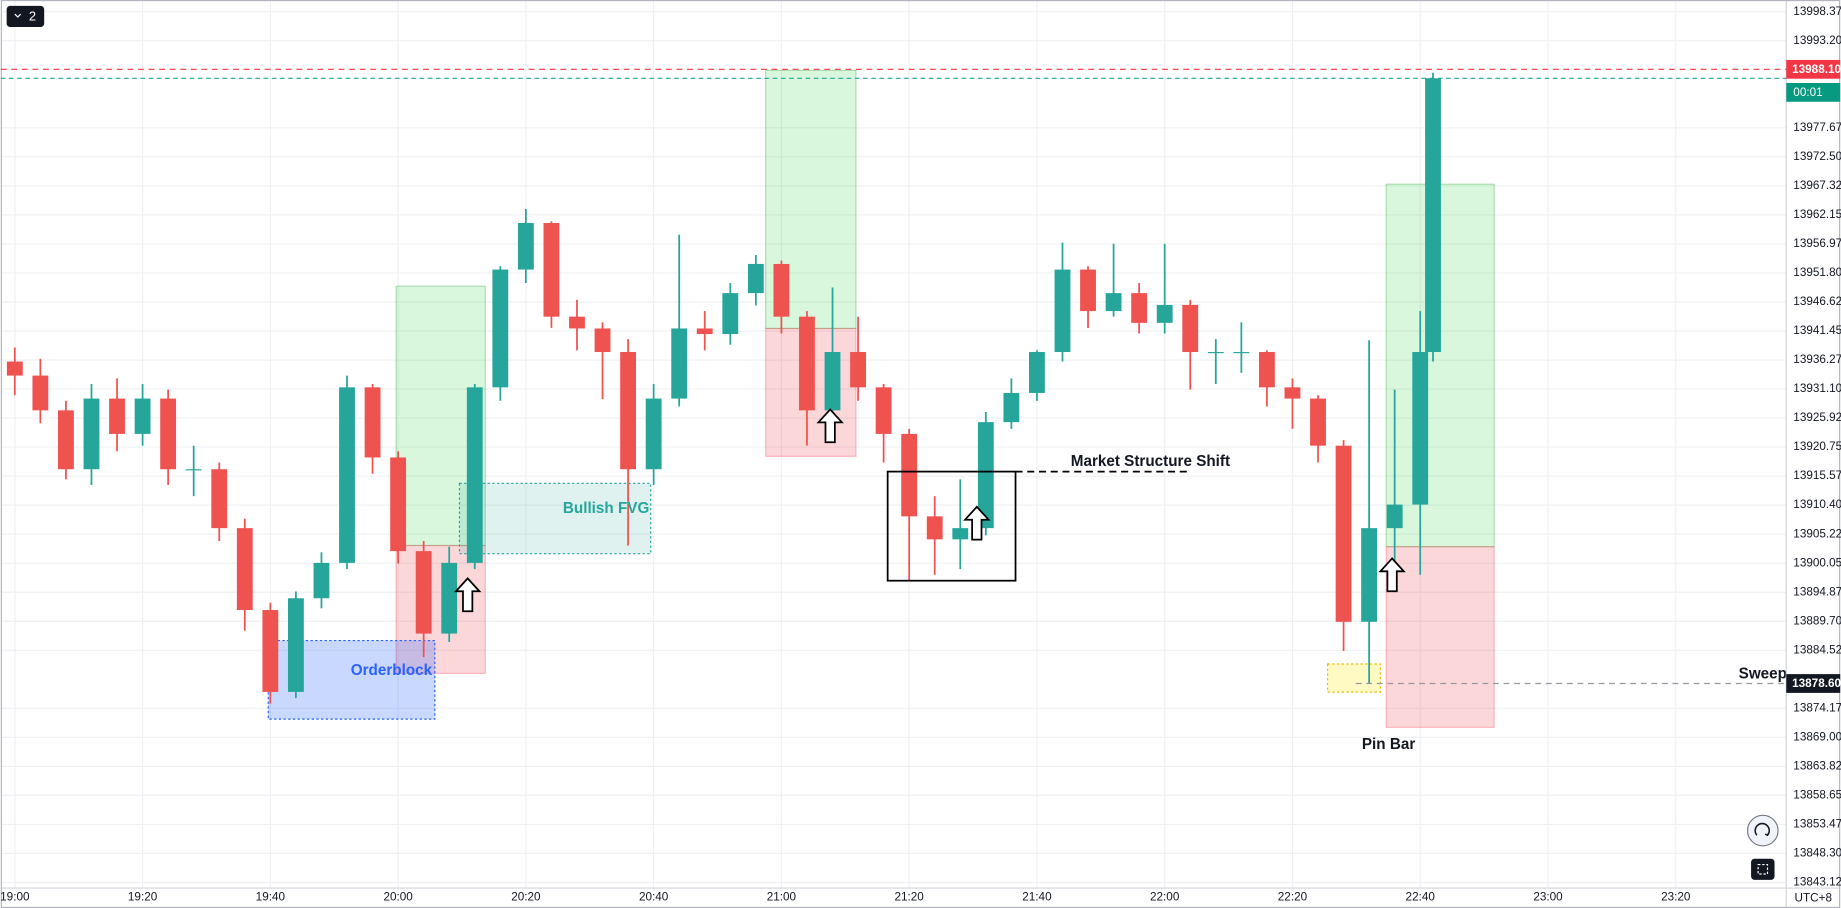 The image size is (1841, 908). Describe the element at coordinates (1817, 649) in the screenshot. I see `y-tick-label: 13884.52` at that location.